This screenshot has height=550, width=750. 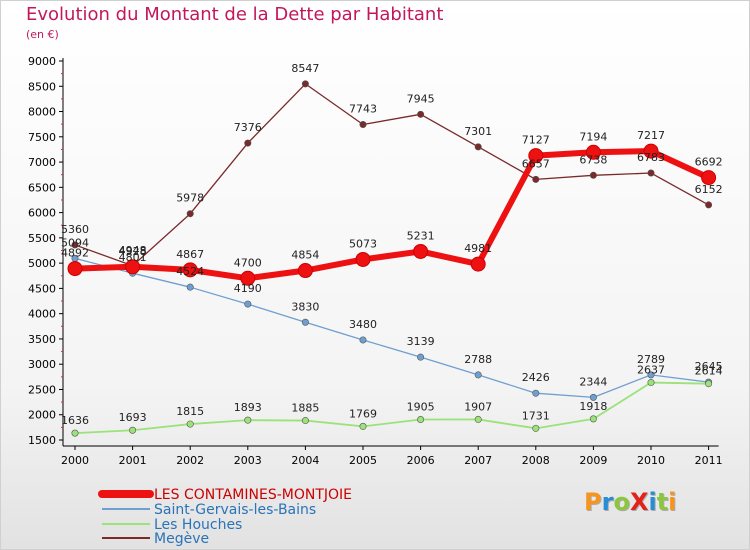 I want to click on y-tick-label: 5500, so click(x=42, y=238).